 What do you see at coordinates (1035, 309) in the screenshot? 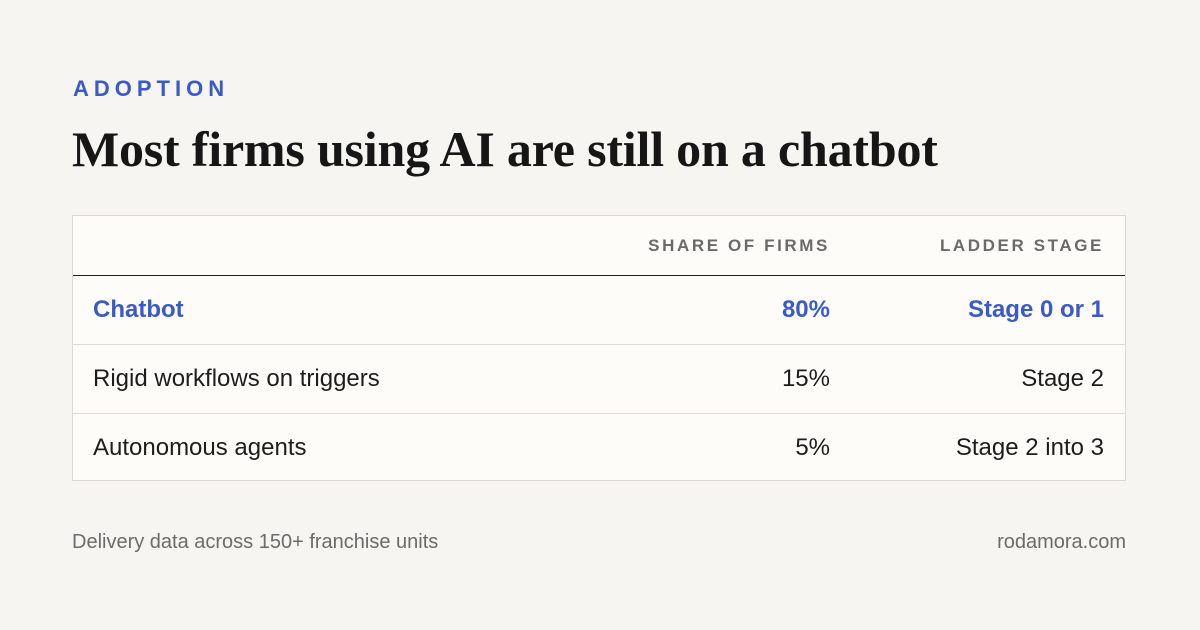
I see `row-stage: Stage 0 or 1` at bounding box center [1035, 309].